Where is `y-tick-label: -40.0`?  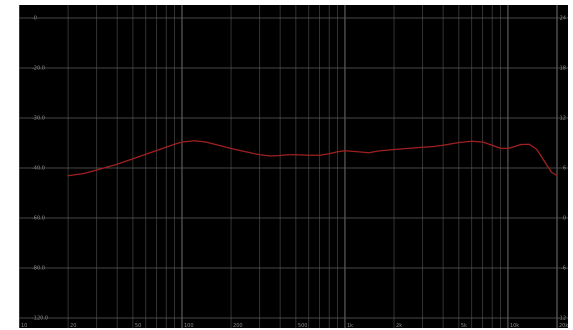 y-tick-label: -40.0 is located at coordinates (38, 169).